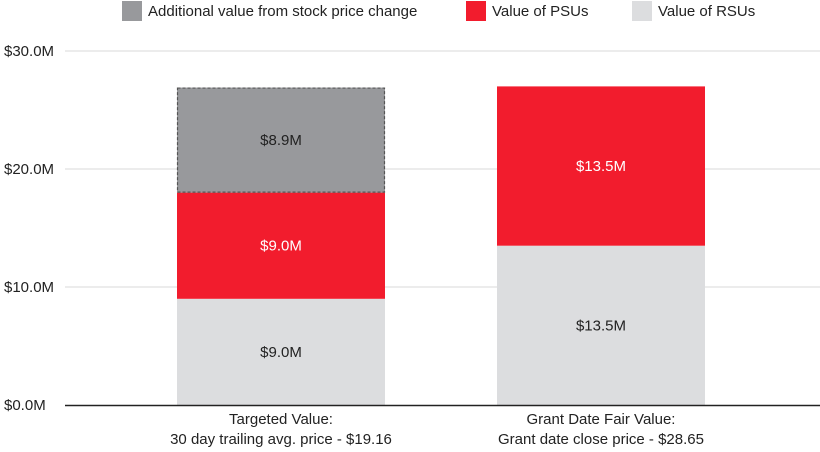 This screenshot has width=820, height=452. What do you see at coordinates (283, 11) in the screenshot?
I see `legend-label-additional-value: Additional value from stock price change` at bounding box center [283, 11].